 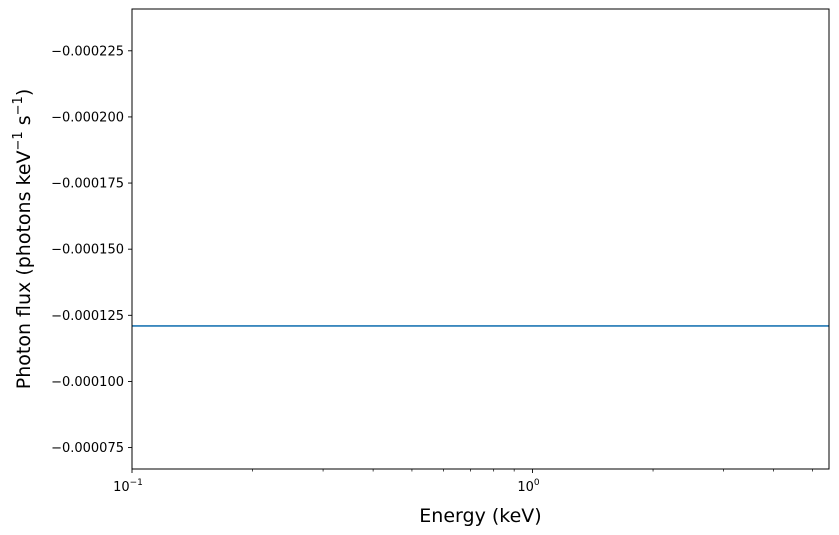 I want to click on y-tick-label: −0.000150, so click(x=87, y=250).